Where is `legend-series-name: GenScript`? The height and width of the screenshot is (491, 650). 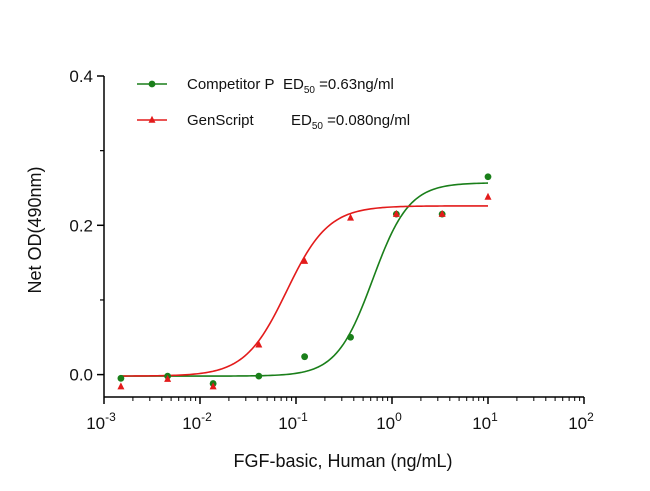
legend-series-name: GenScript is located at coordinates (221, 120).